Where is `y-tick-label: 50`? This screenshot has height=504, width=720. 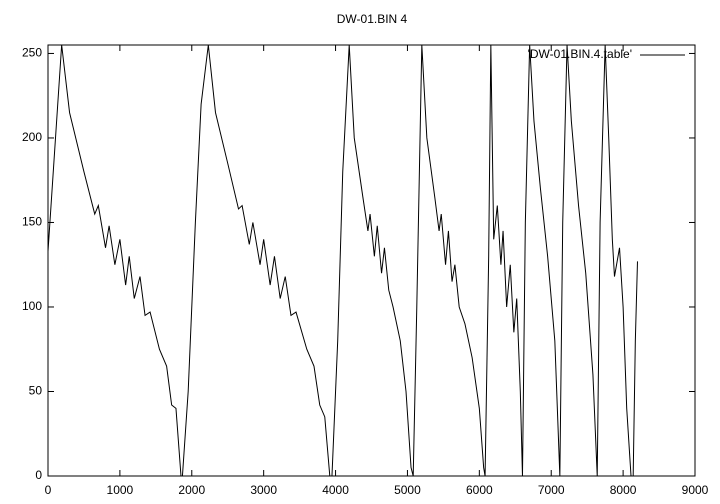 y-tick-label: 50 is located at coordinates (36, 391).